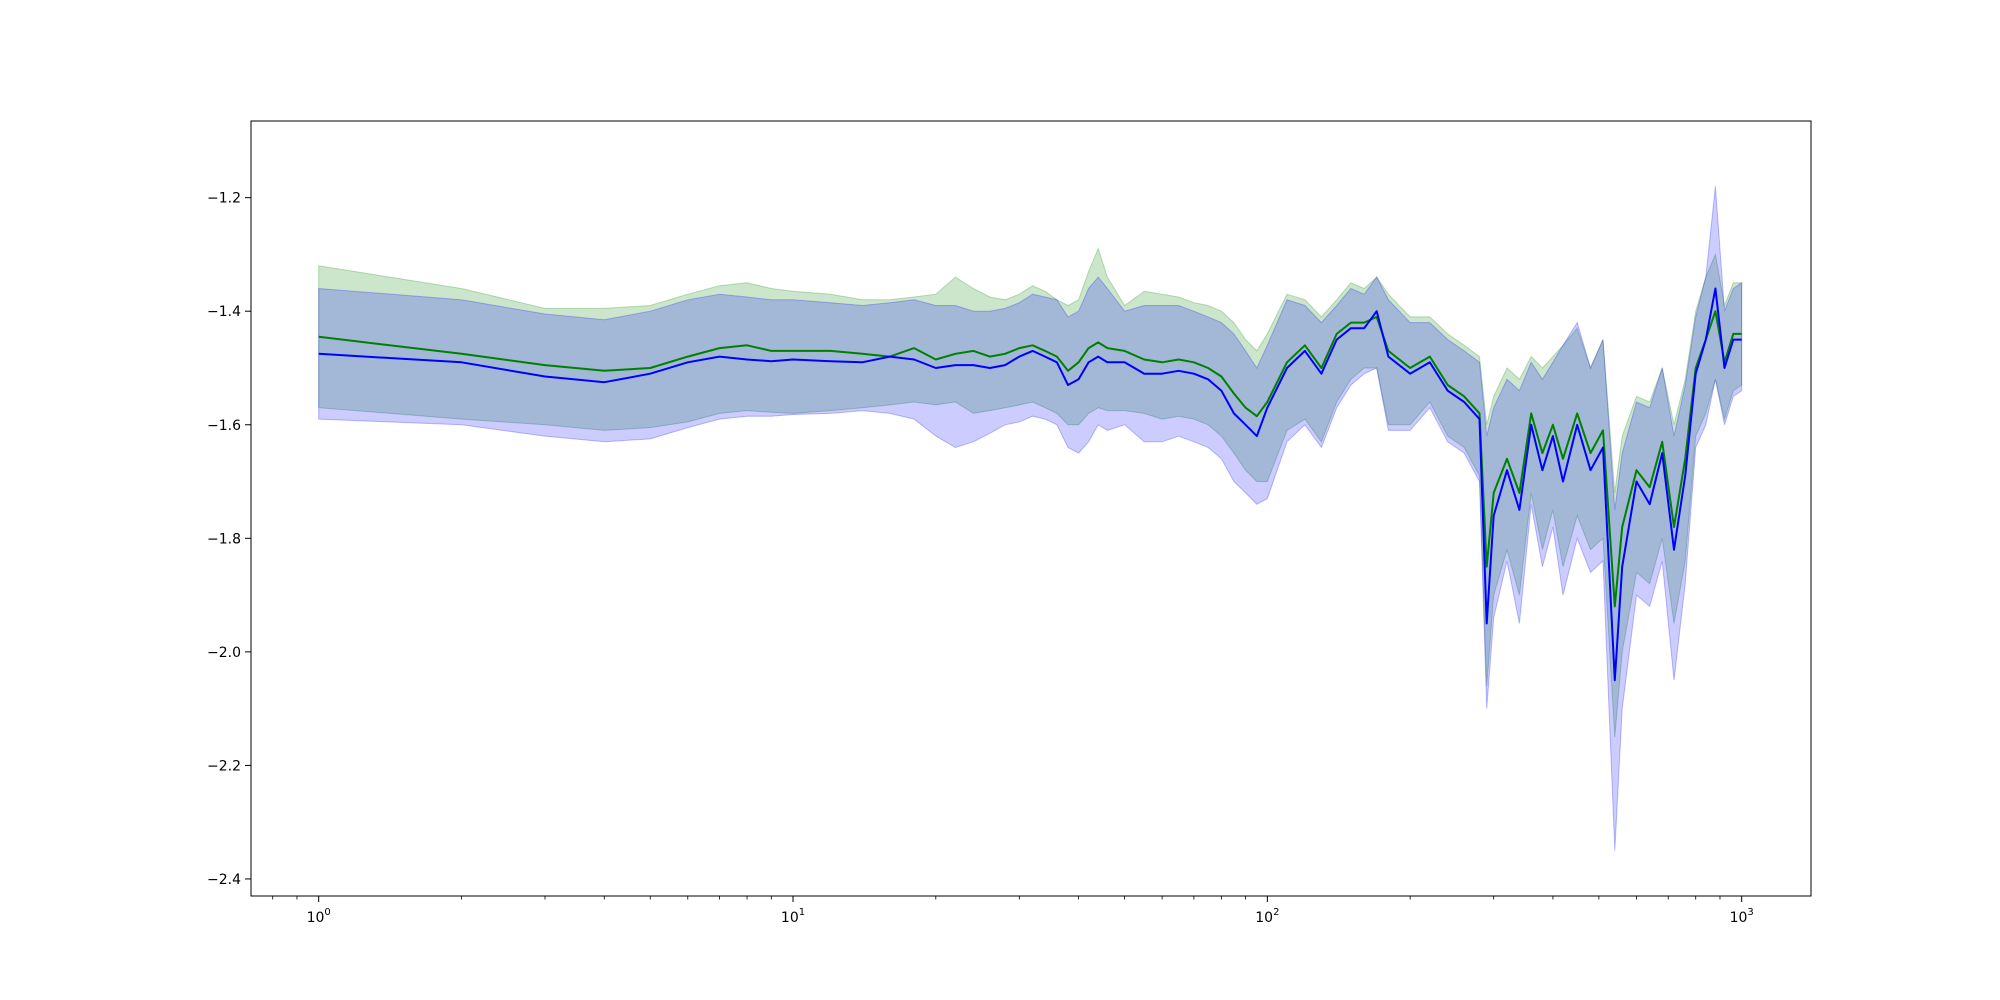  Describe the element at coordinates (224, 880) in the screenshot. I see `y-tick-label: −2.4` at that location.